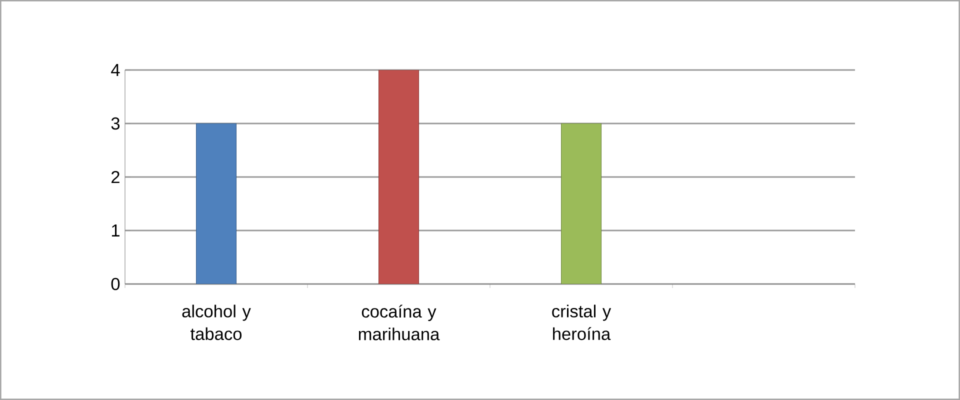 This screenshot has height=400, width=960. Describe the element at coordinates (399, 322) in the screenshot. I see `x-tick-label: cocaína y marihuana` at that location.